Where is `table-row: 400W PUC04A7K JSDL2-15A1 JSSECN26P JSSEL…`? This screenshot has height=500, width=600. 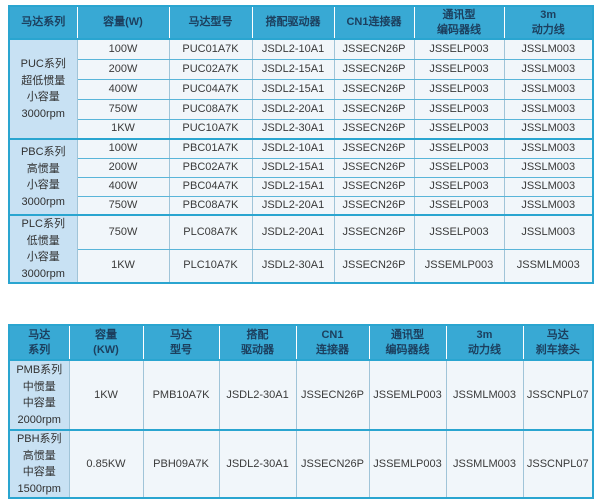
table-row: 400W PUC04A7K JSDL2-15A1 JSSECN26P JSSEL… is located at coordinates (301, 89).